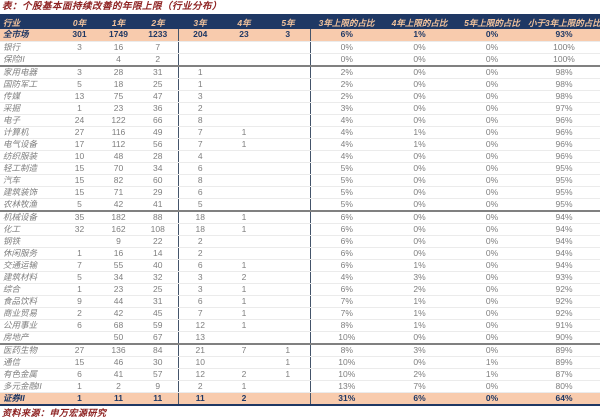 This screenshot has height=420, width=600. I want to click on industry-name-cell: 纺织服装, so click(30, 156).